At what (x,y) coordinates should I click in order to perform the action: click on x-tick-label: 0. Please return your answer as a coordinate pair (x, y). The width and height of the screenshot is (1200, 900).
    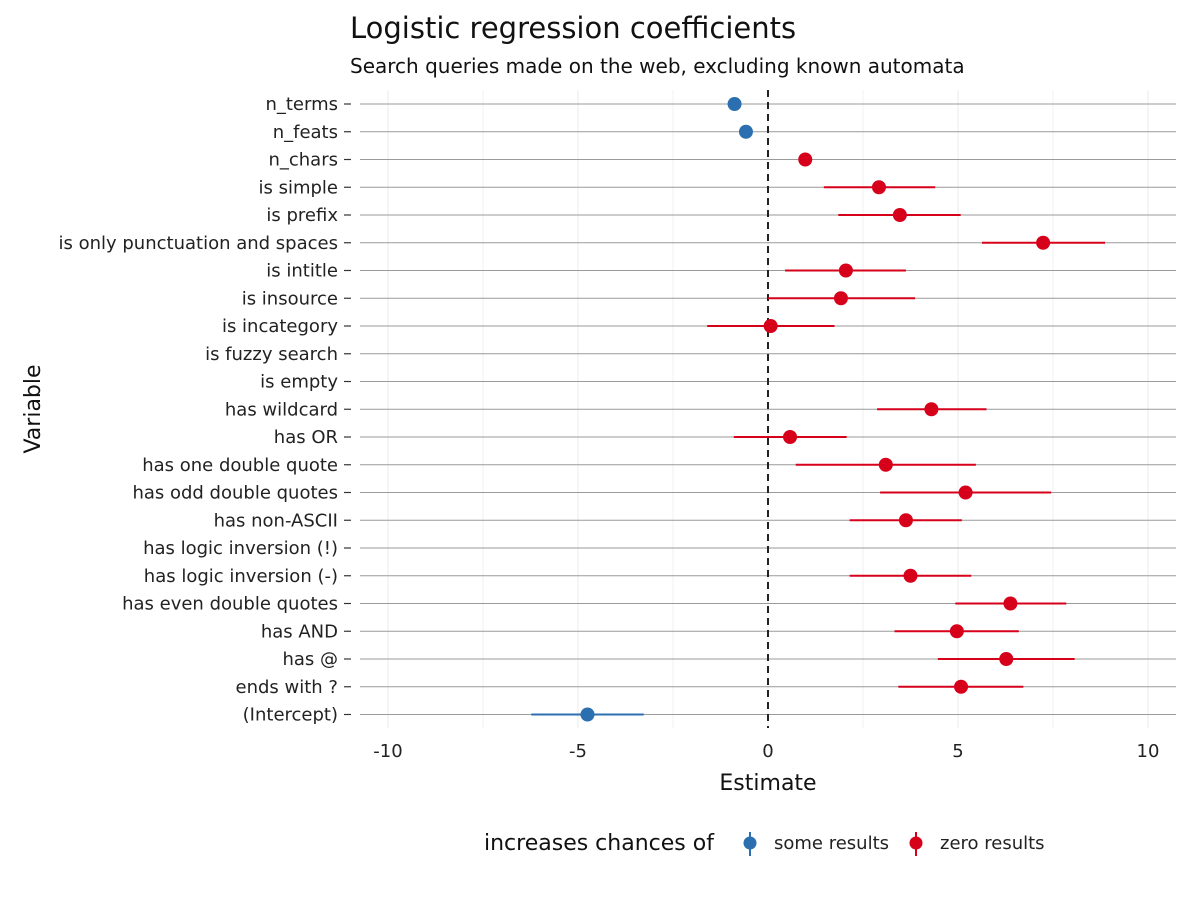
    Looking at the image, I should click on (767, 751).